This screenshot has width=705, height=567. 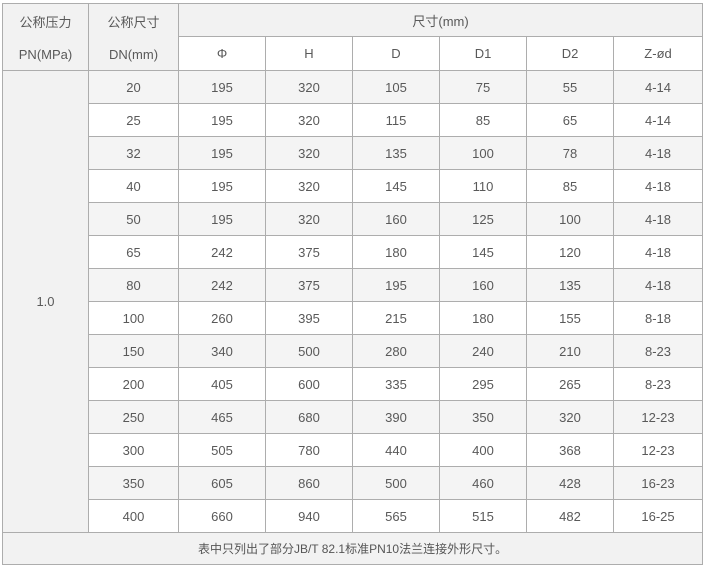 I want to click on cell-d2: 265, so click(x=570, y=384).